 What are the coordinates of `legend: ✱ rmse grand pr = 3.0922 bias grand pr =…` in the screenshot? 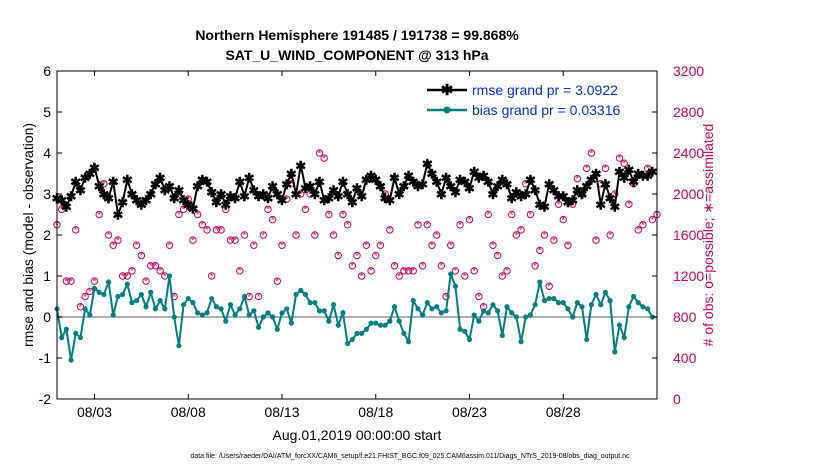 It's located at (536, 100).